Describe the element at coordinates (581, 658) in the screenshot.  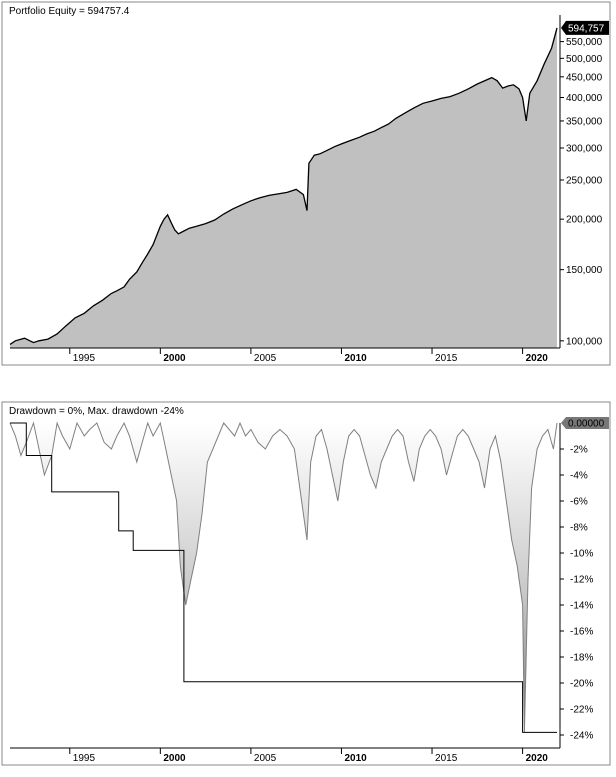
I see `drawdown-y-tick-label: -18%` at that location.